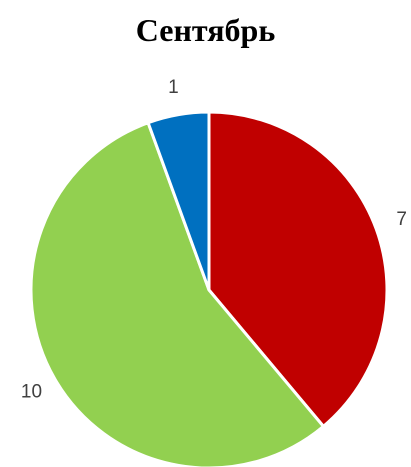  What do you see at coordinates (173, 87) in the screenshot?
I see `data-label-1: 1` at bounding box center [173, 87].